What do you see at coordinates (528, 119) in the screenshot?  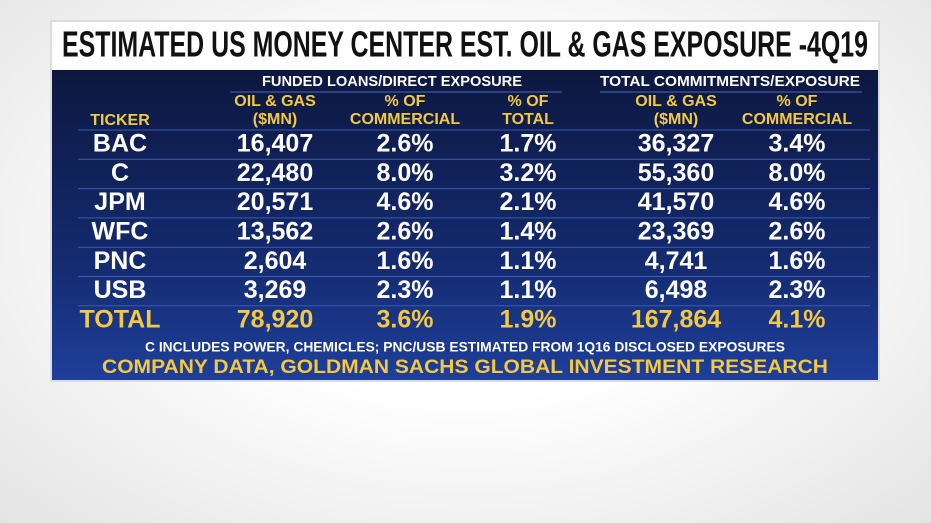 I see `column-header: TOTAL` at bounding box center [528, 119].